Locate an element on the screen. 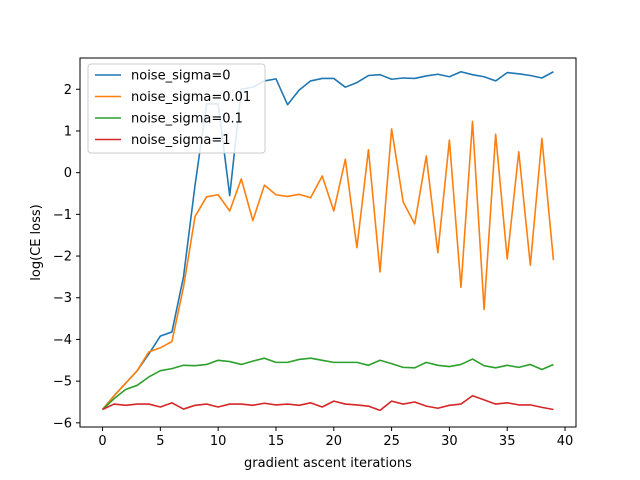 The image size is (640, 480). x-tick-label: 30 is located at coordinates (449, 441).